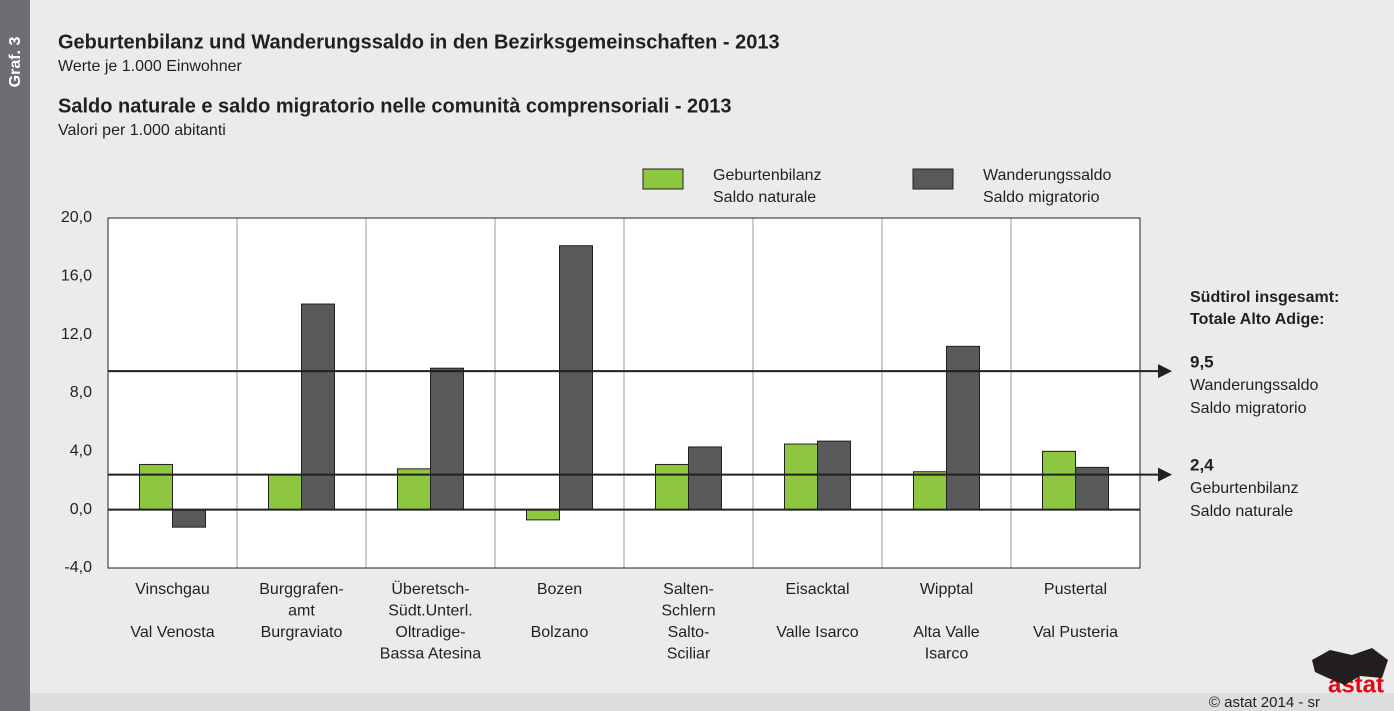  I want to click on x-tick-label: Bolzano, so click(560, 632).